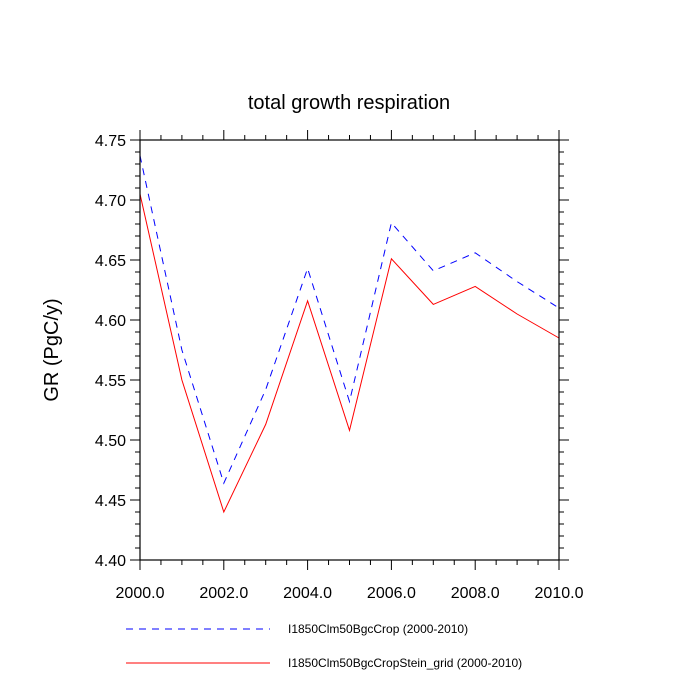  I want to click on y-tick-label: 4.55, so click(110, 381).